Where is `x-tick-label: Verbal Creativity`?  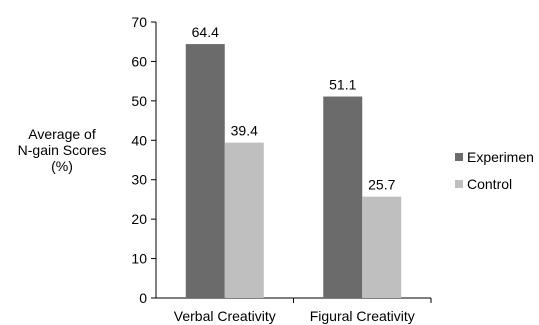
x-tick-label: Verbal Creativity is located at coordinates (225, 316).